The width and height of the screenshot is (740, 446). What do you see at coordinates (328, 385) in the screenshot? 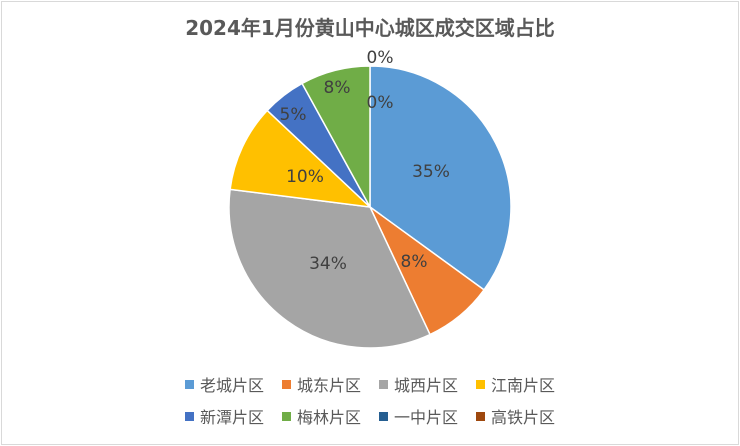
I see `legend-label: 城东片区` at bounding box center [328, 385].